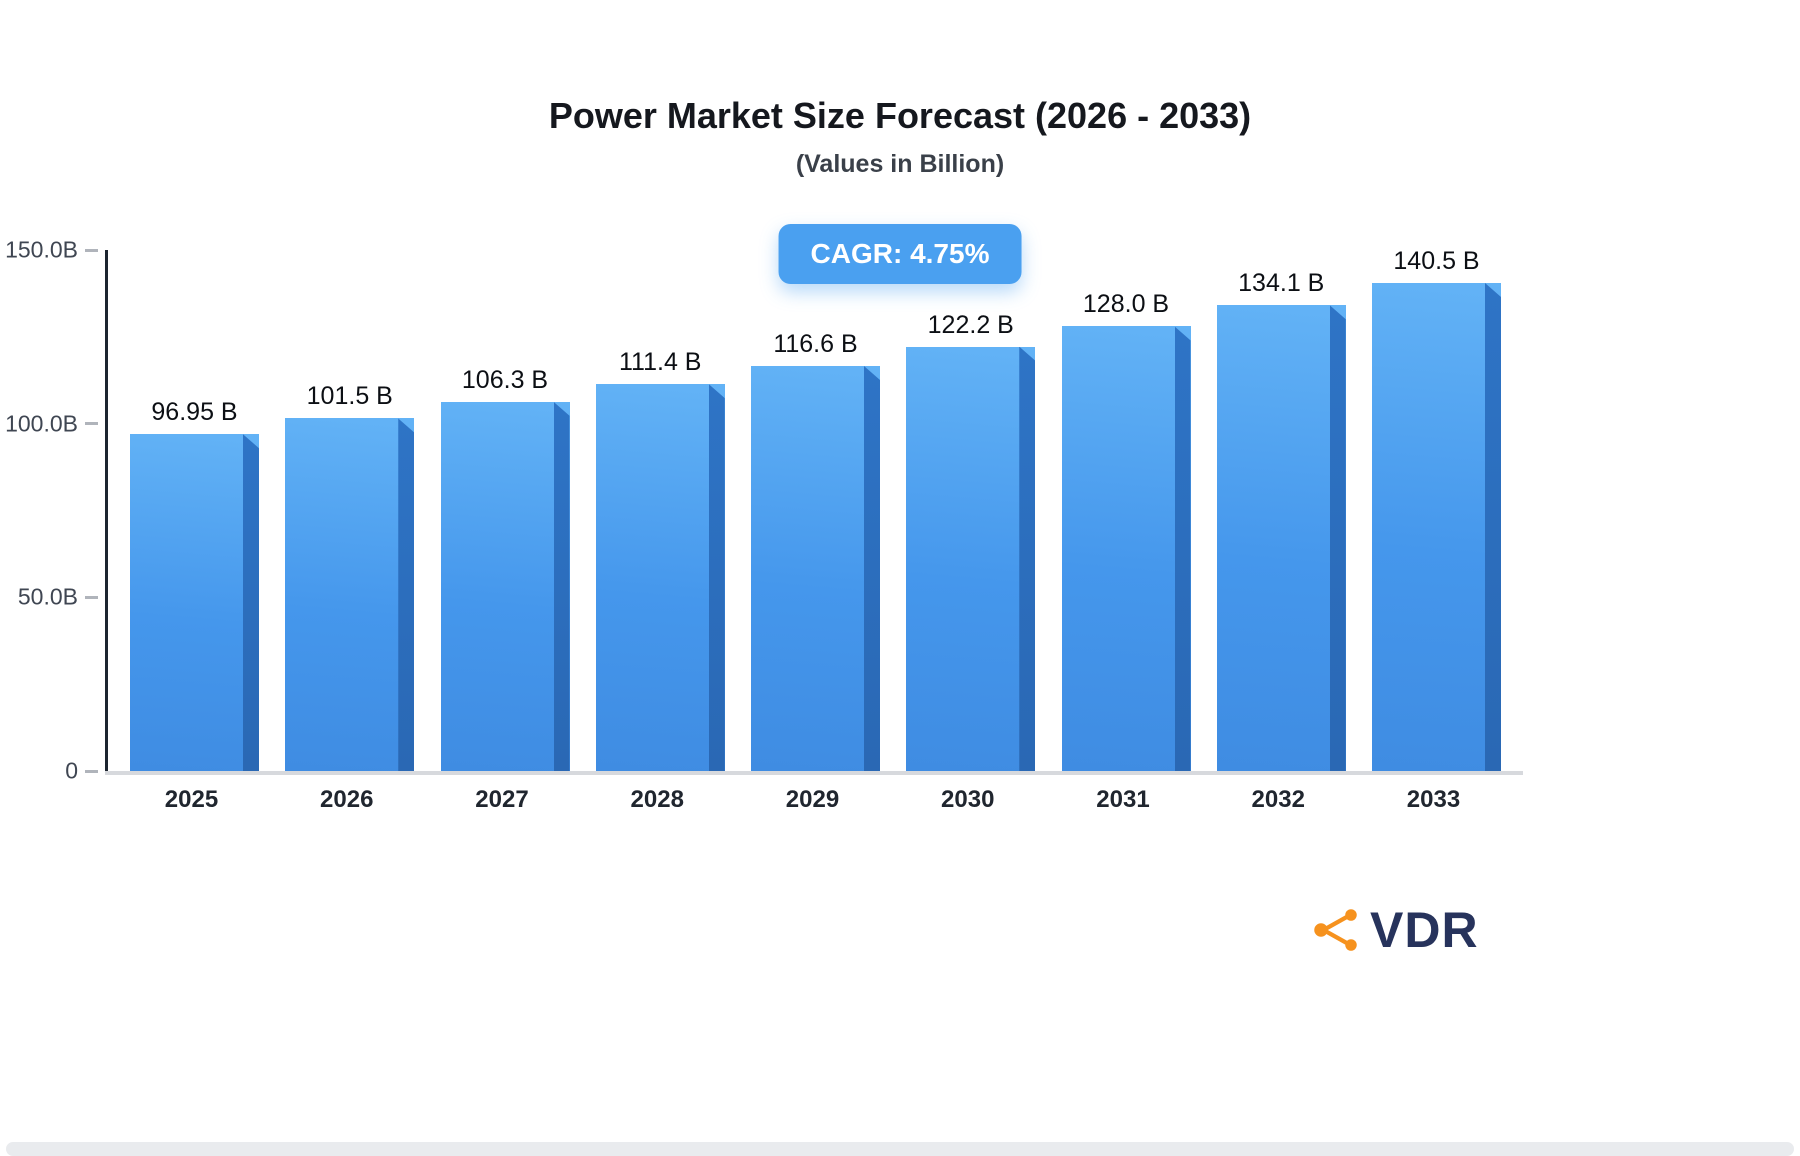 This screenshot has width=1800, height=1156. What do you see at coordinates (347, 799) in the screenshot?
I see `x-axis-label: 2026` at bounding box center [347, 799].